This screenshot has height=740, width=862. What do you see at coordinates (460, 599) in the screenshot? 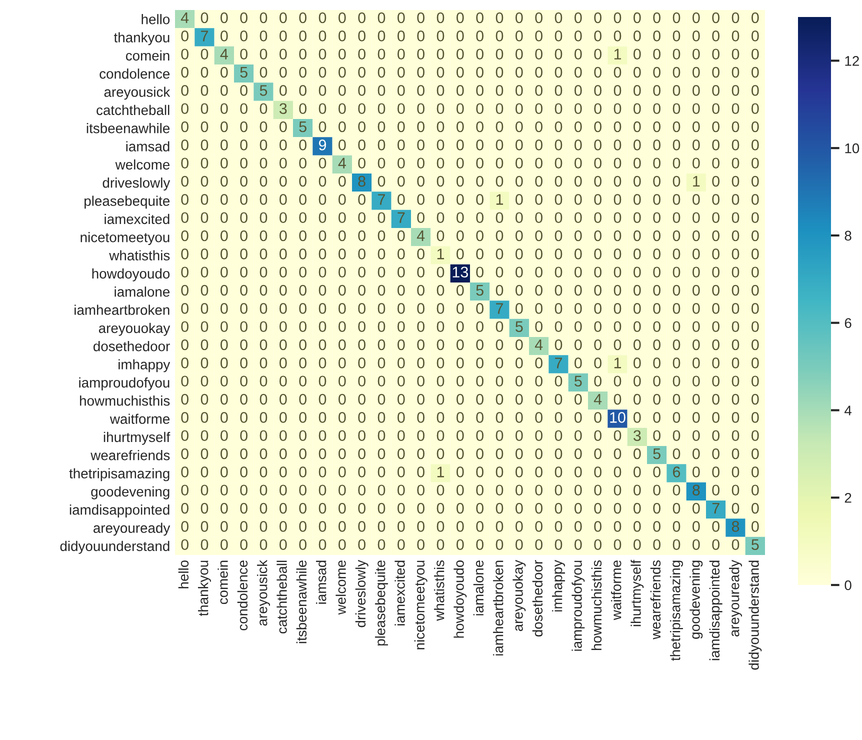
I see `x-tick-label: howdoyoudo` at bounding box center [460, 599].